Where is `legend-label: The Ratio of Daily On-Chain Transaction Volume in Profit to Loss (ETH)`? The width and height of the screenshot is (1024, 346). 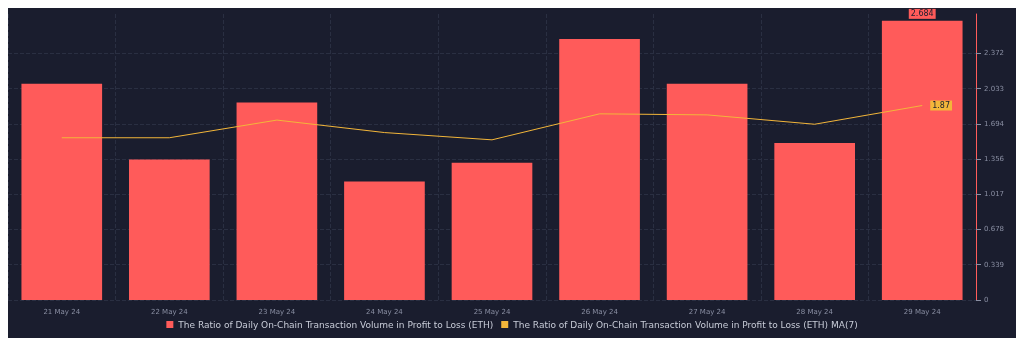
legend-label: The Ratio of Daily On-Chain Transaction Volume in Profit to Loss (ETH) is located at coordinates (335, 324).